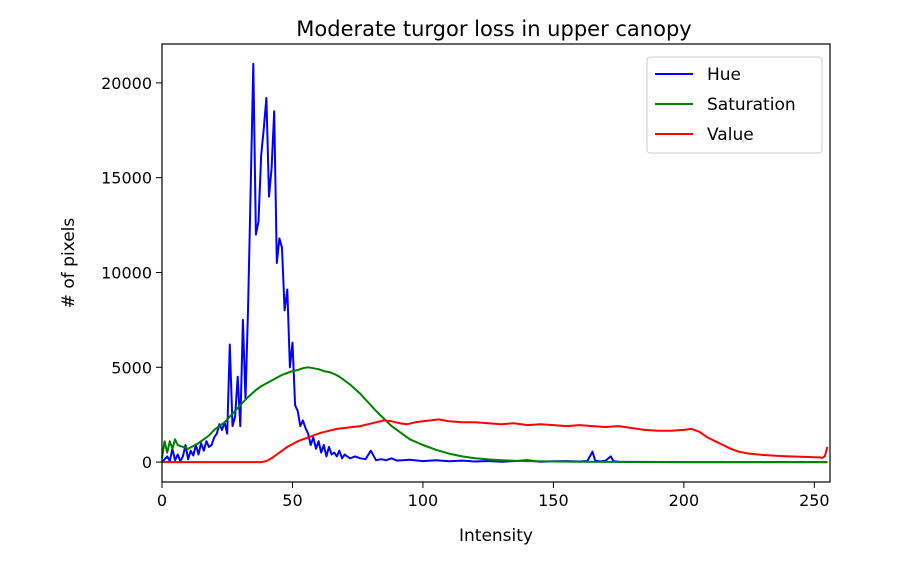  Describe the element at coordinates (684, 500) in the screenshot. I see `x-tick-label: 200` at that location.